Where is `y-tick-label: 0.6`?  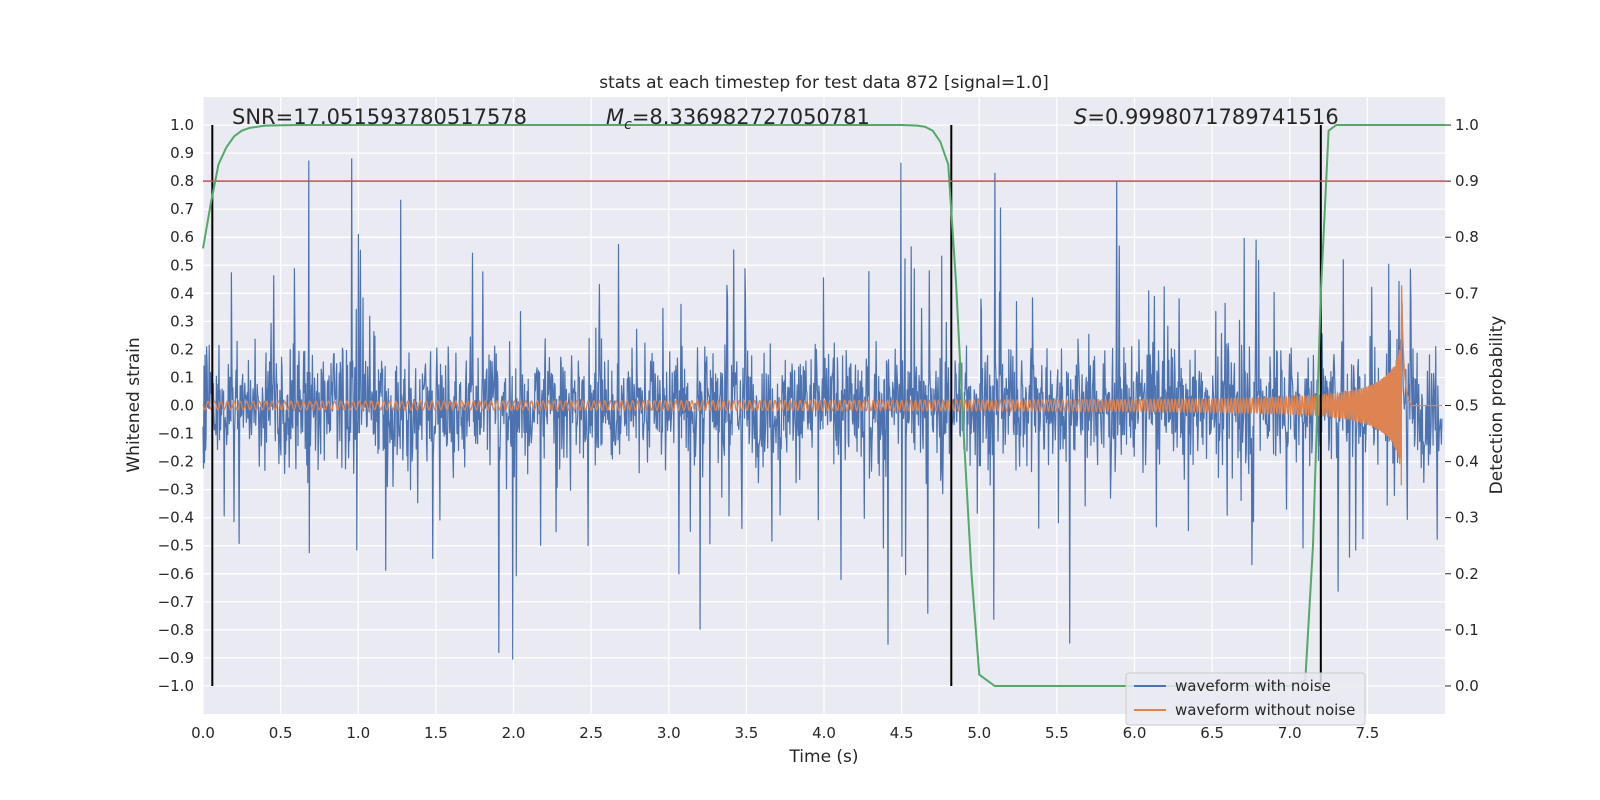 y-tick-label: 0.6 is located at coordinates (182, 237).